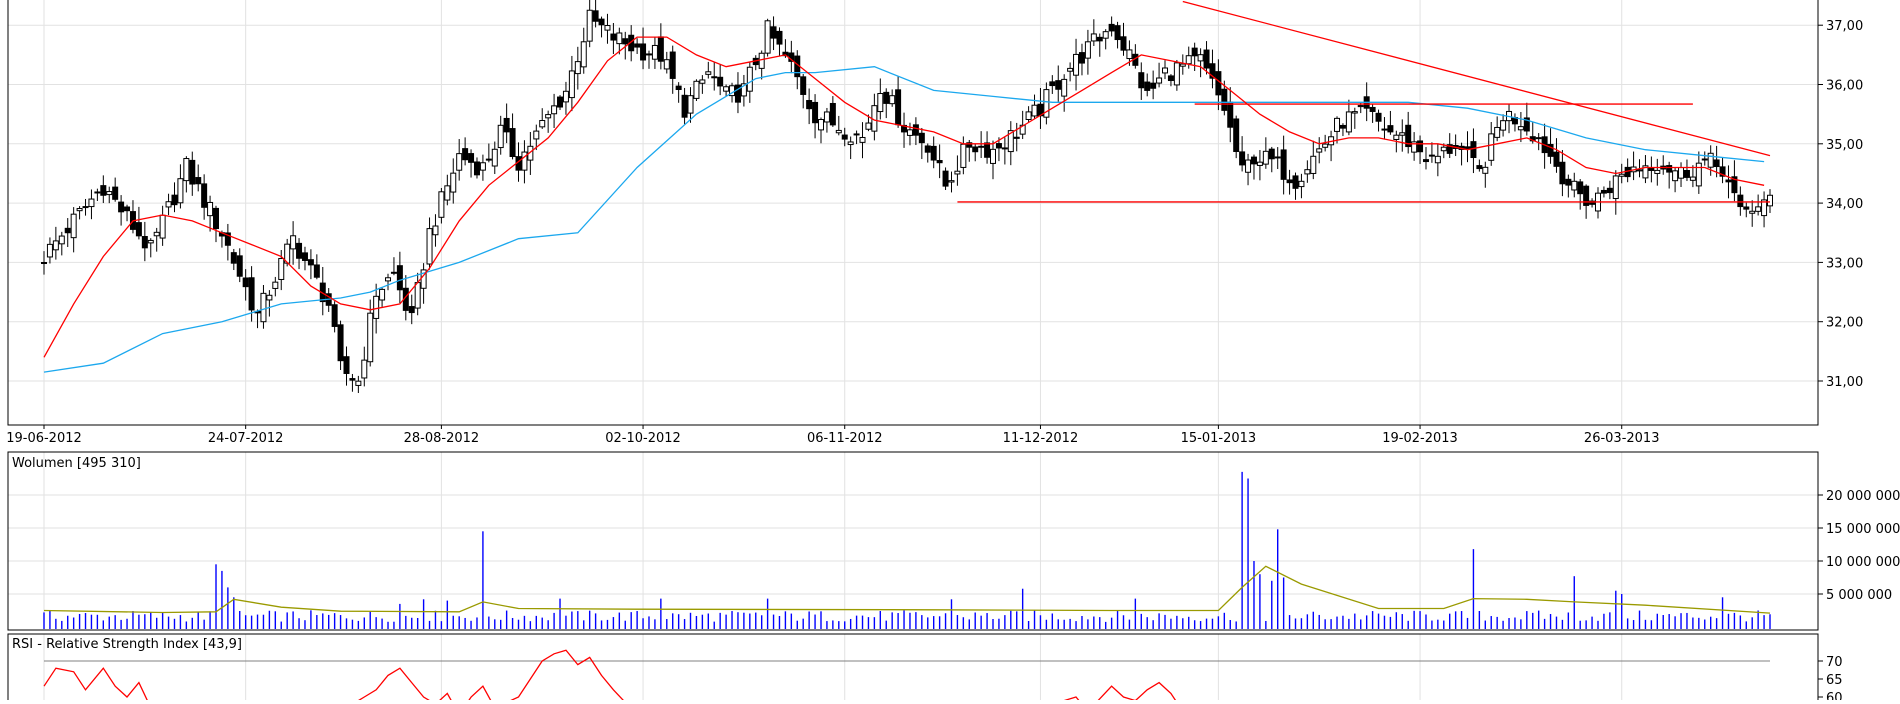 The height and width of the screenshot is (704, 1900). What do you see at coordinates (907, 589) in the screenshot?
I see `volume-average-line` at bounding box center [907, 589].